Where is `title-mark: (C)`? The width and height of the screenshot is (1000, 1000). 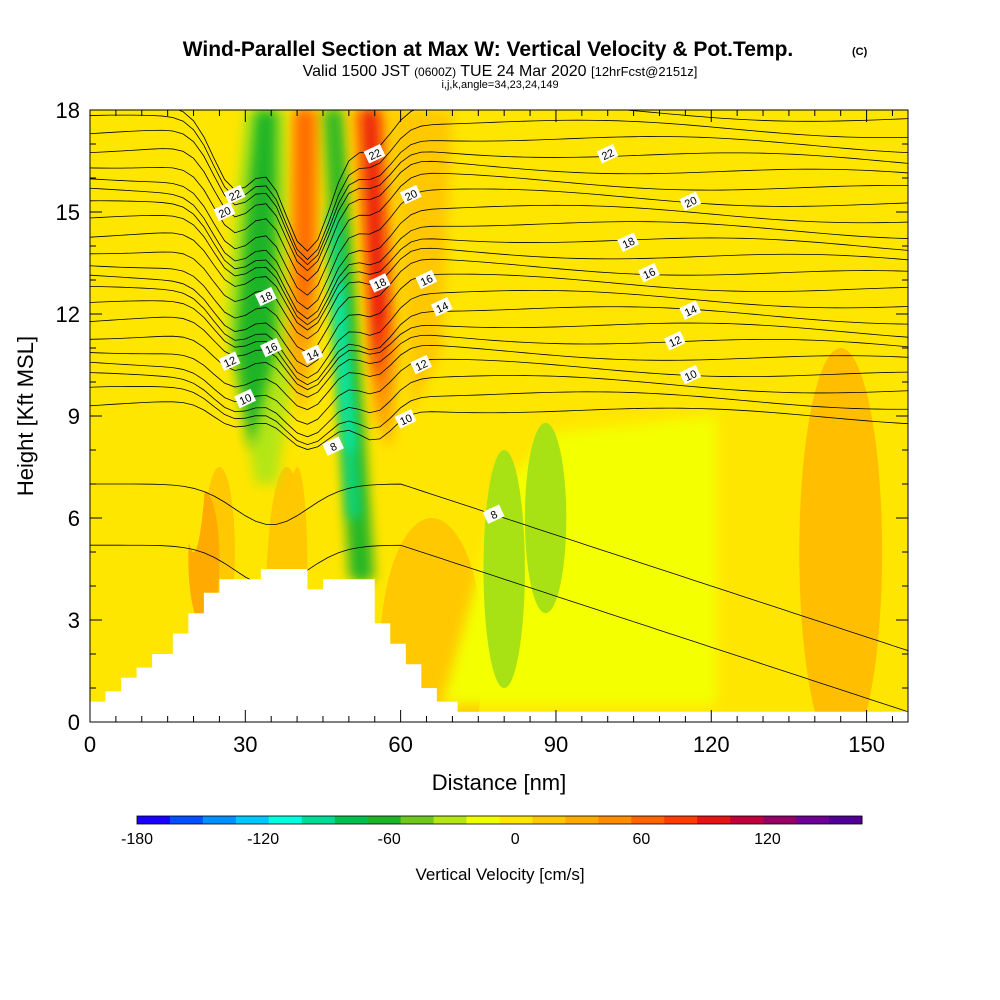 title-mark: (C) is located at coordinates (860, 52).